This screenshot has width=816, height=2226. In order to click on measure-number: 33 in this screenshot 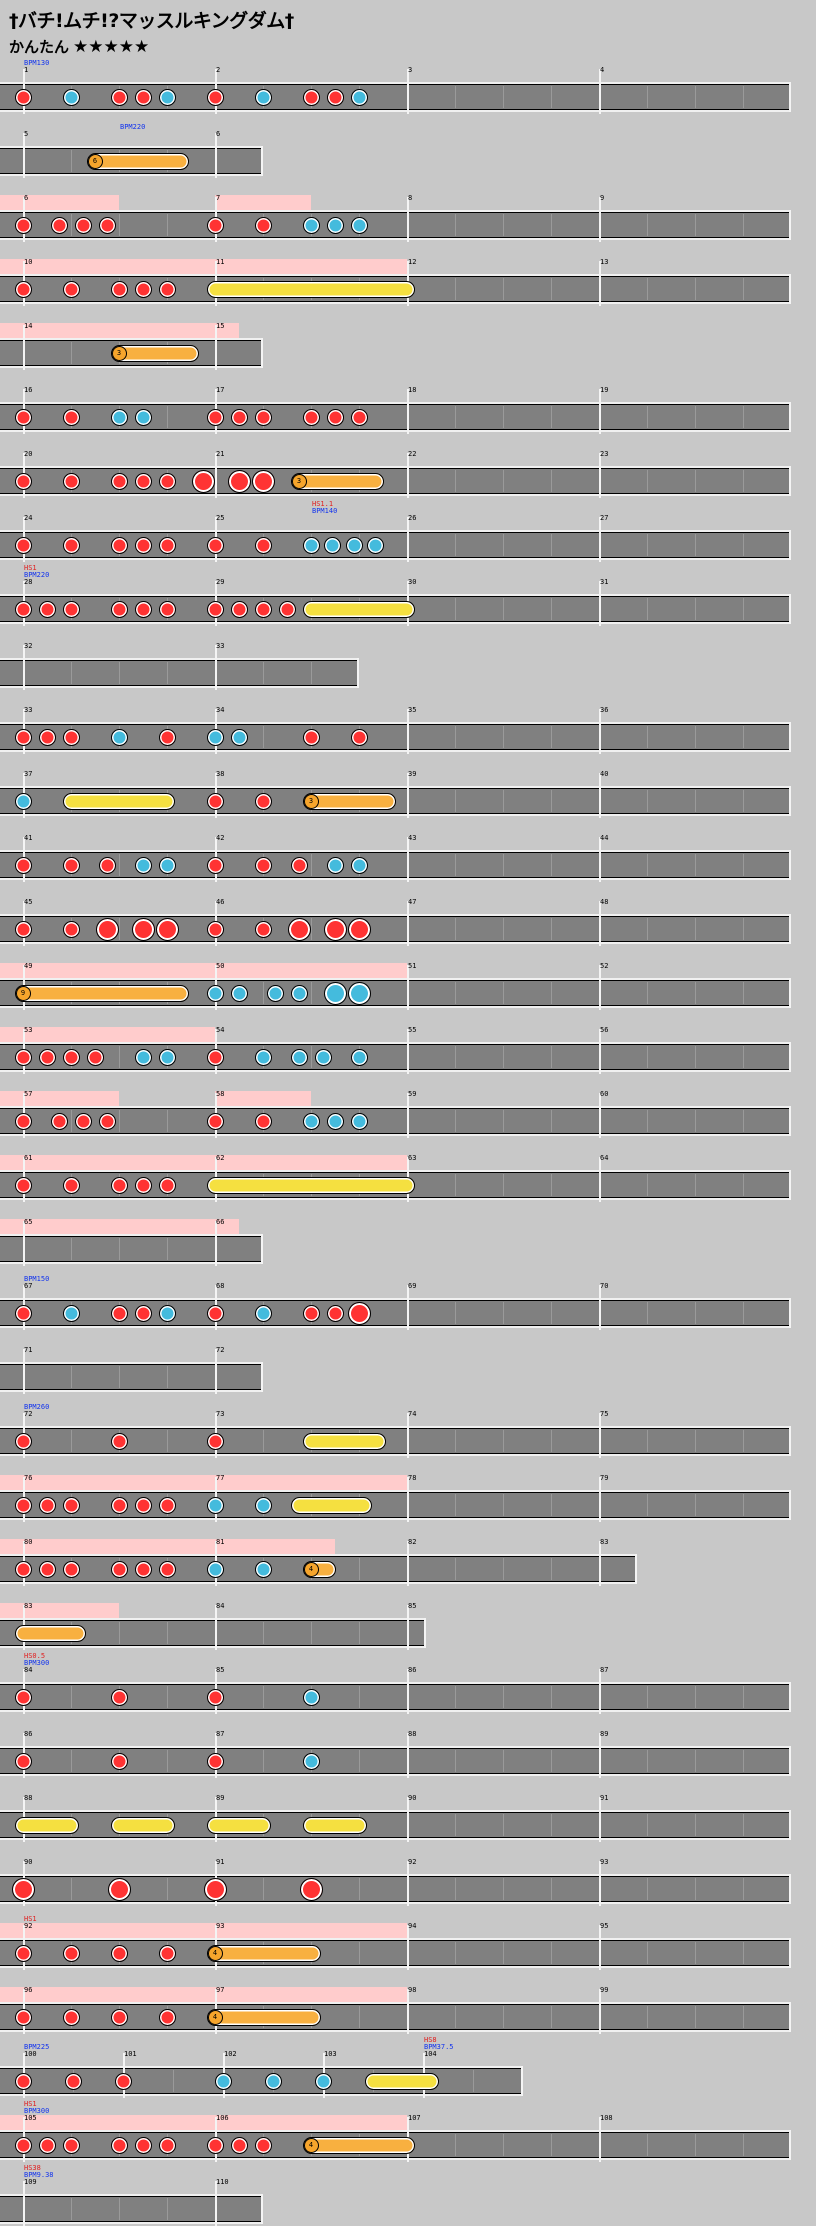, I will do `click(28, 710)`.